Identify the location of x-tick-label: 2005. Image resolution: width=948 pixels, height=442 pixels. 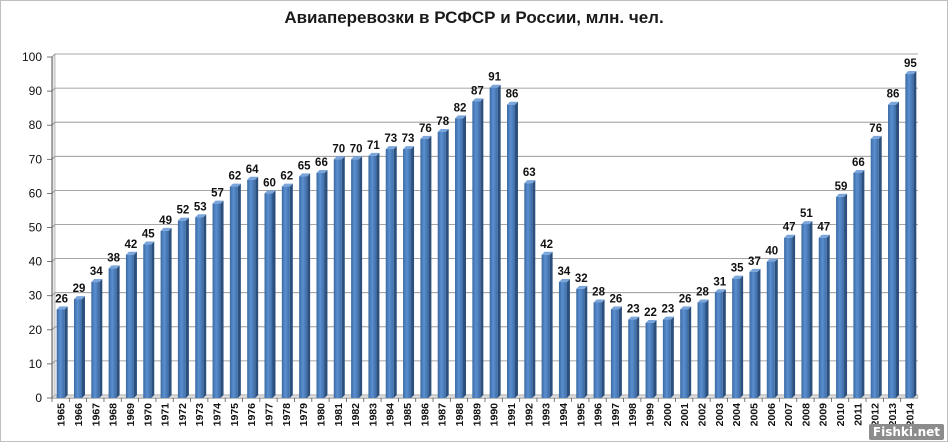
(754, 415).